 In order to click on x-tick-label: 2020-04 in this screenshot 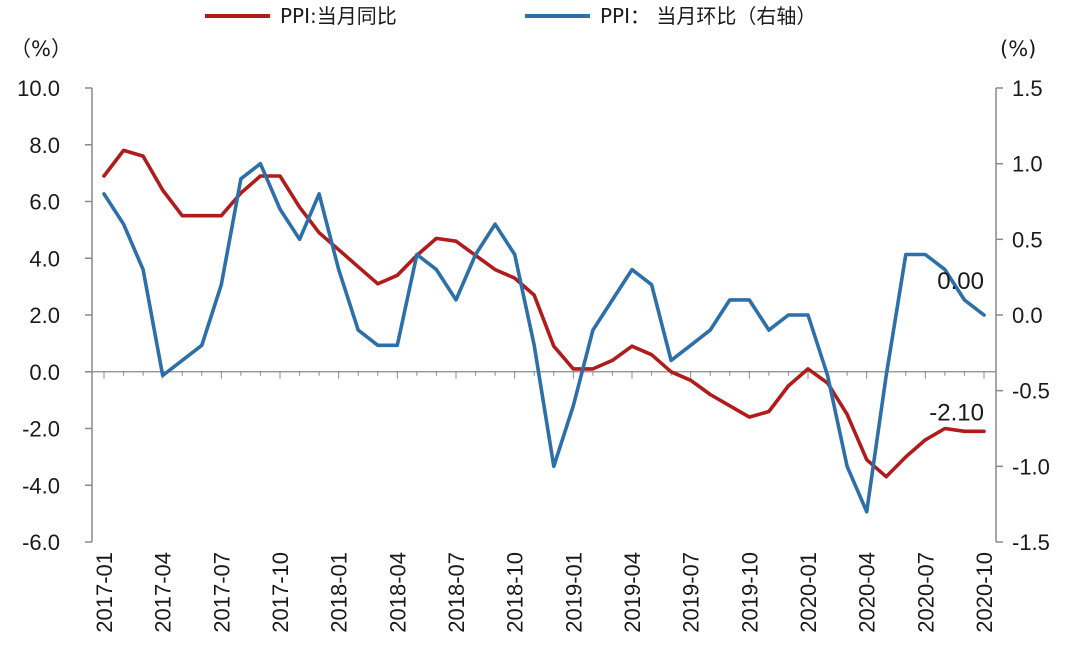, I will do `click(867, 592)`.